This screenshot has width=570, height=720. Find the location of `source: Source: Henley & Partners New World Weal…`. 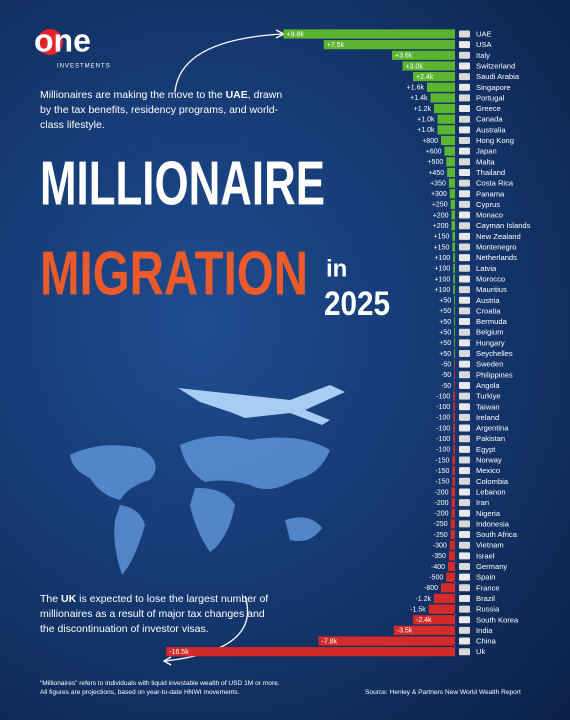

source: Source: Henley & Partners New World Weal… is located at coordinates (443, 692).